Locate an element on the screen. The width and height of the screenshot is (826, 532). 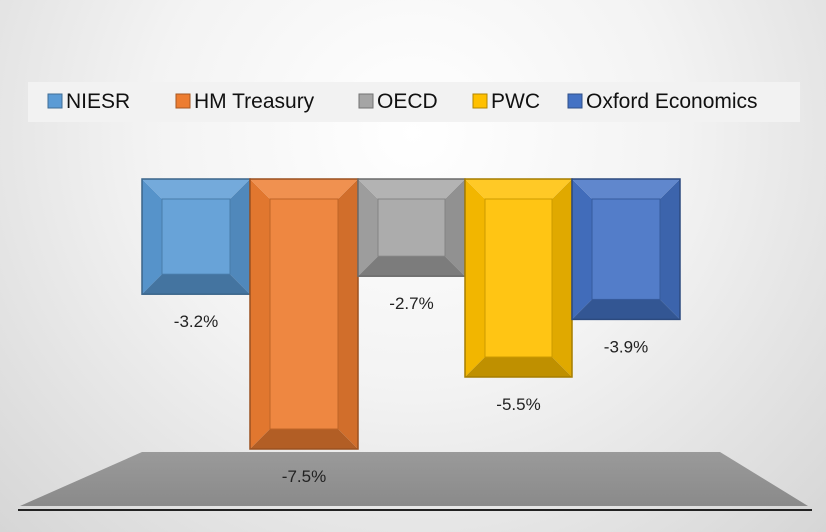
bar-oxford-economics is located at coordinates (626, 249).